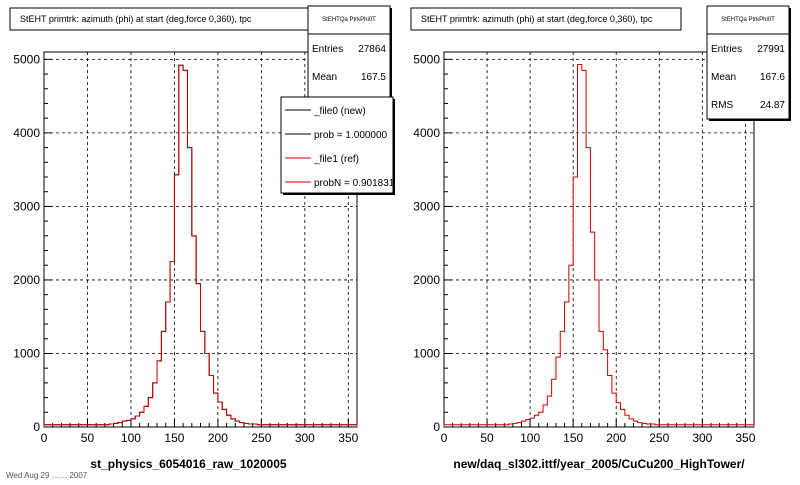 This screenshot has width=800, height=485. I want to click on legend-box, so click(337, 145).